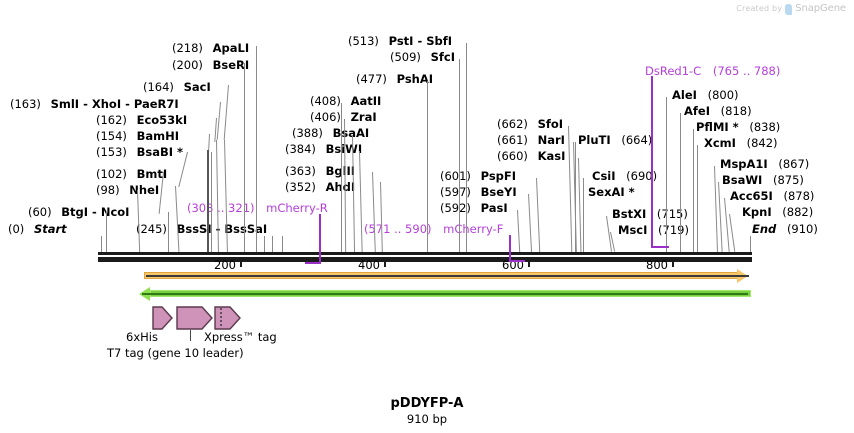 This screenshot has height=433, width=854. I want to click on ruler-tick, so click(673, 262).